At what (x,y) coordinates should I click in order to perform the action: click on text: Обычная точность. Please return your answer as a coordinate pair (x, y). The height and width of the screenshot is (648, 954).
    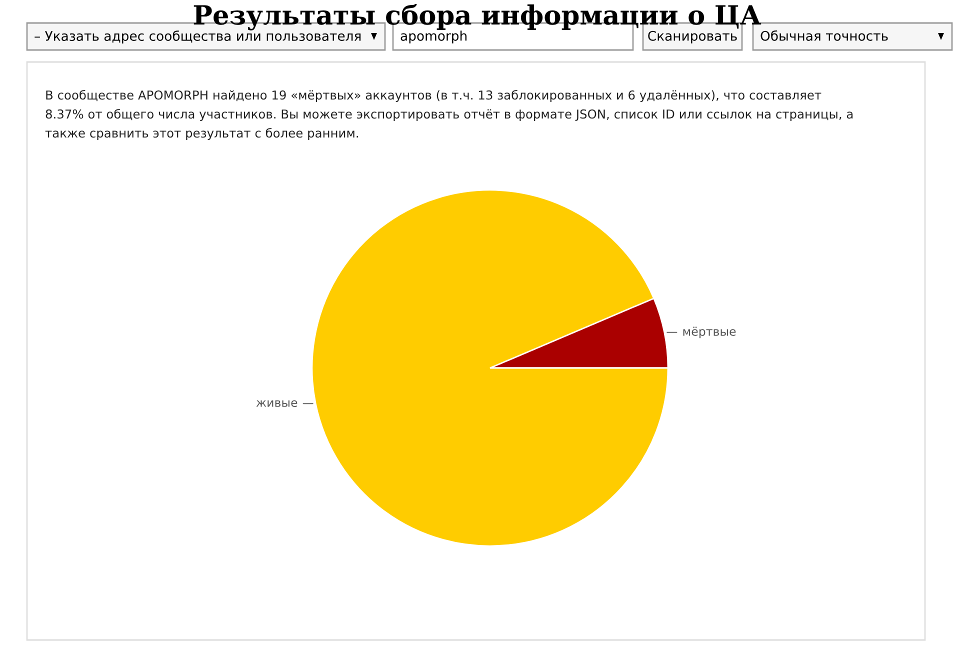
    Looking at the image, I should click on (824, 35).